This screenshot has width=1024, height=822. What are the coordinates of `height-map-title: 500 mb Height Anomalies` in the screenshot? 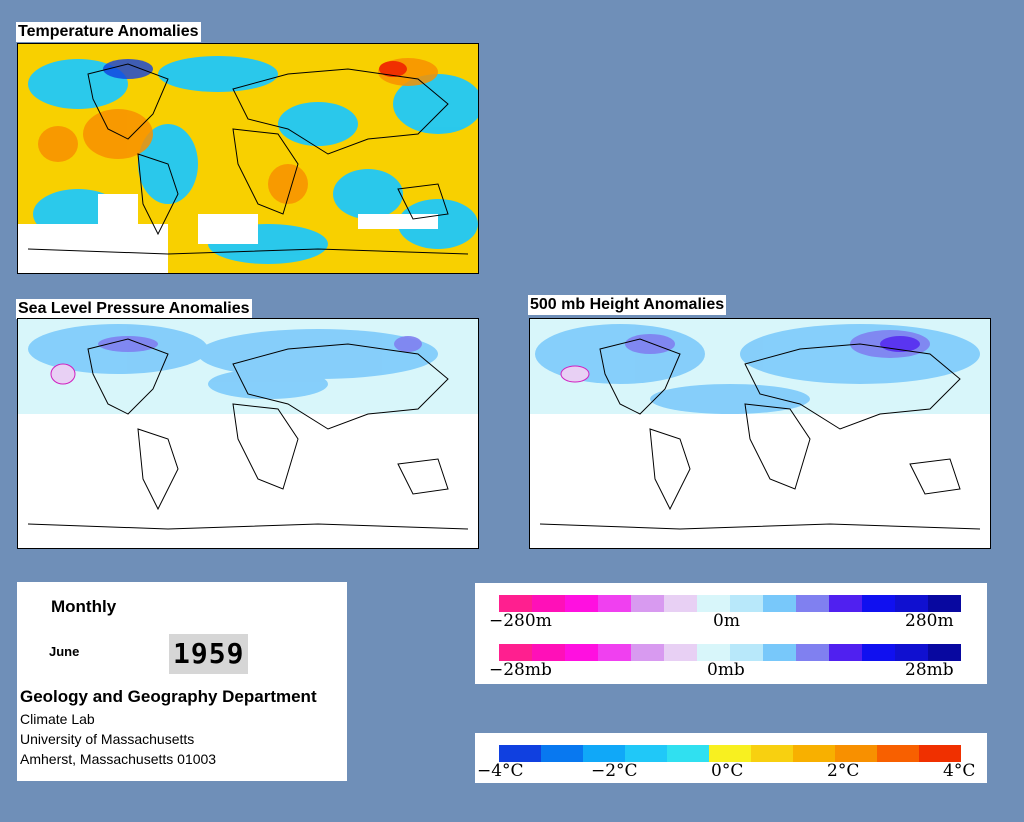 It's located at (627, 305).